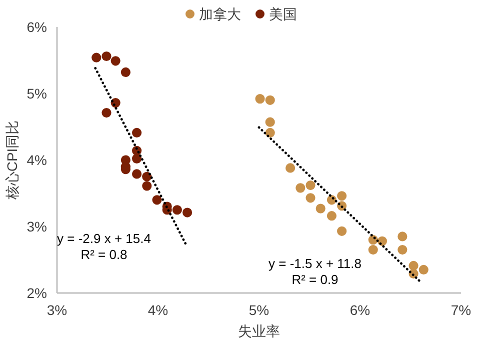 The height and width of the screenshot is (344, 488). Describe the element at coordinates (259, 310) in the screenshot. I see `x-tick-label: 5%` at that location.